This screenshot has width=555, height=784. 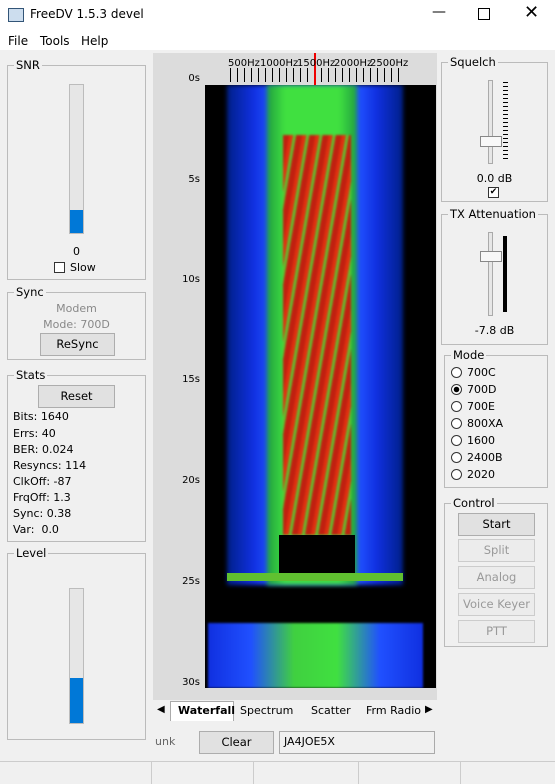 I want to click on group-title: Mode, so click(x=469, y=355).